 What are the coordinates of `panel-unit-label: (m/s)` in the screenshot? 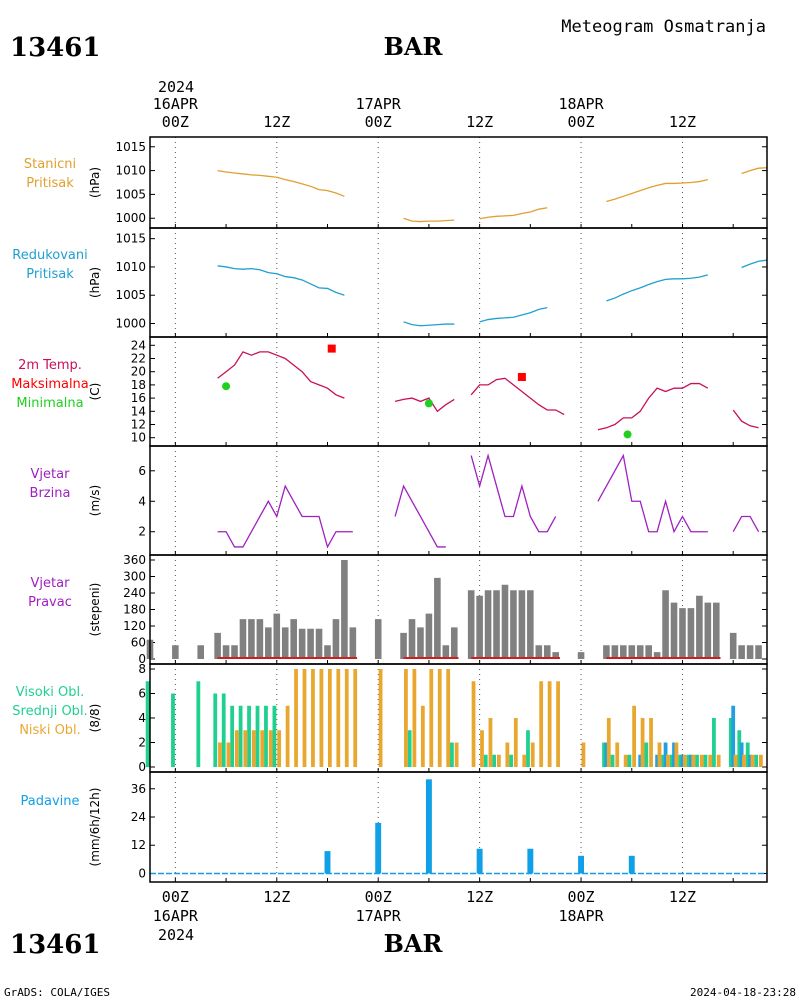 It's located at (95, 500).